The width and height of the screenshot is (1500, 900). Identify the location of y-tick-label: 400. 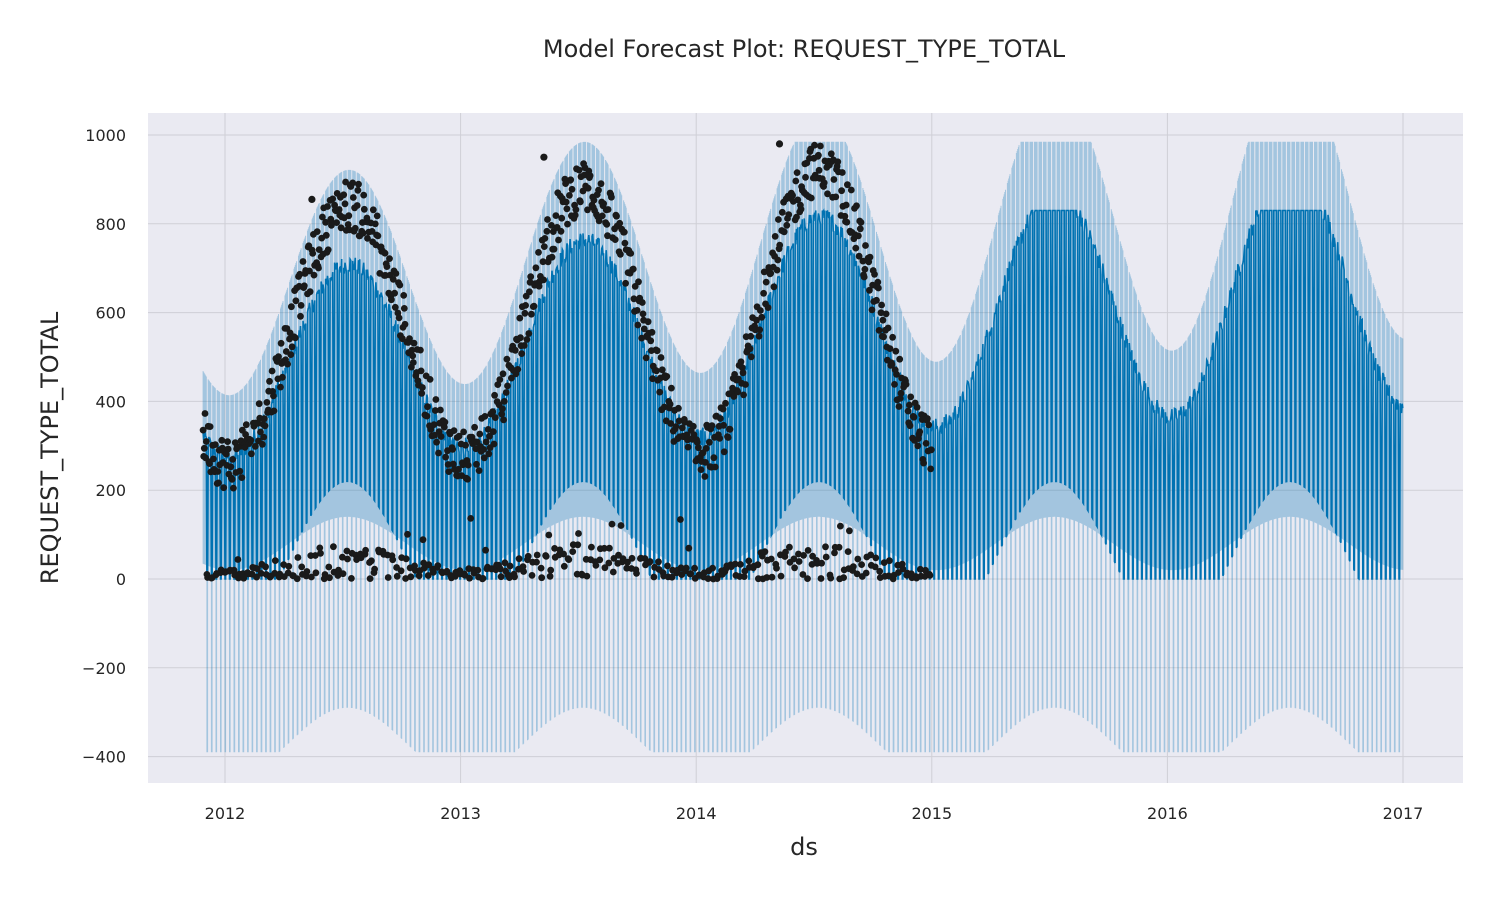
(110, 401).